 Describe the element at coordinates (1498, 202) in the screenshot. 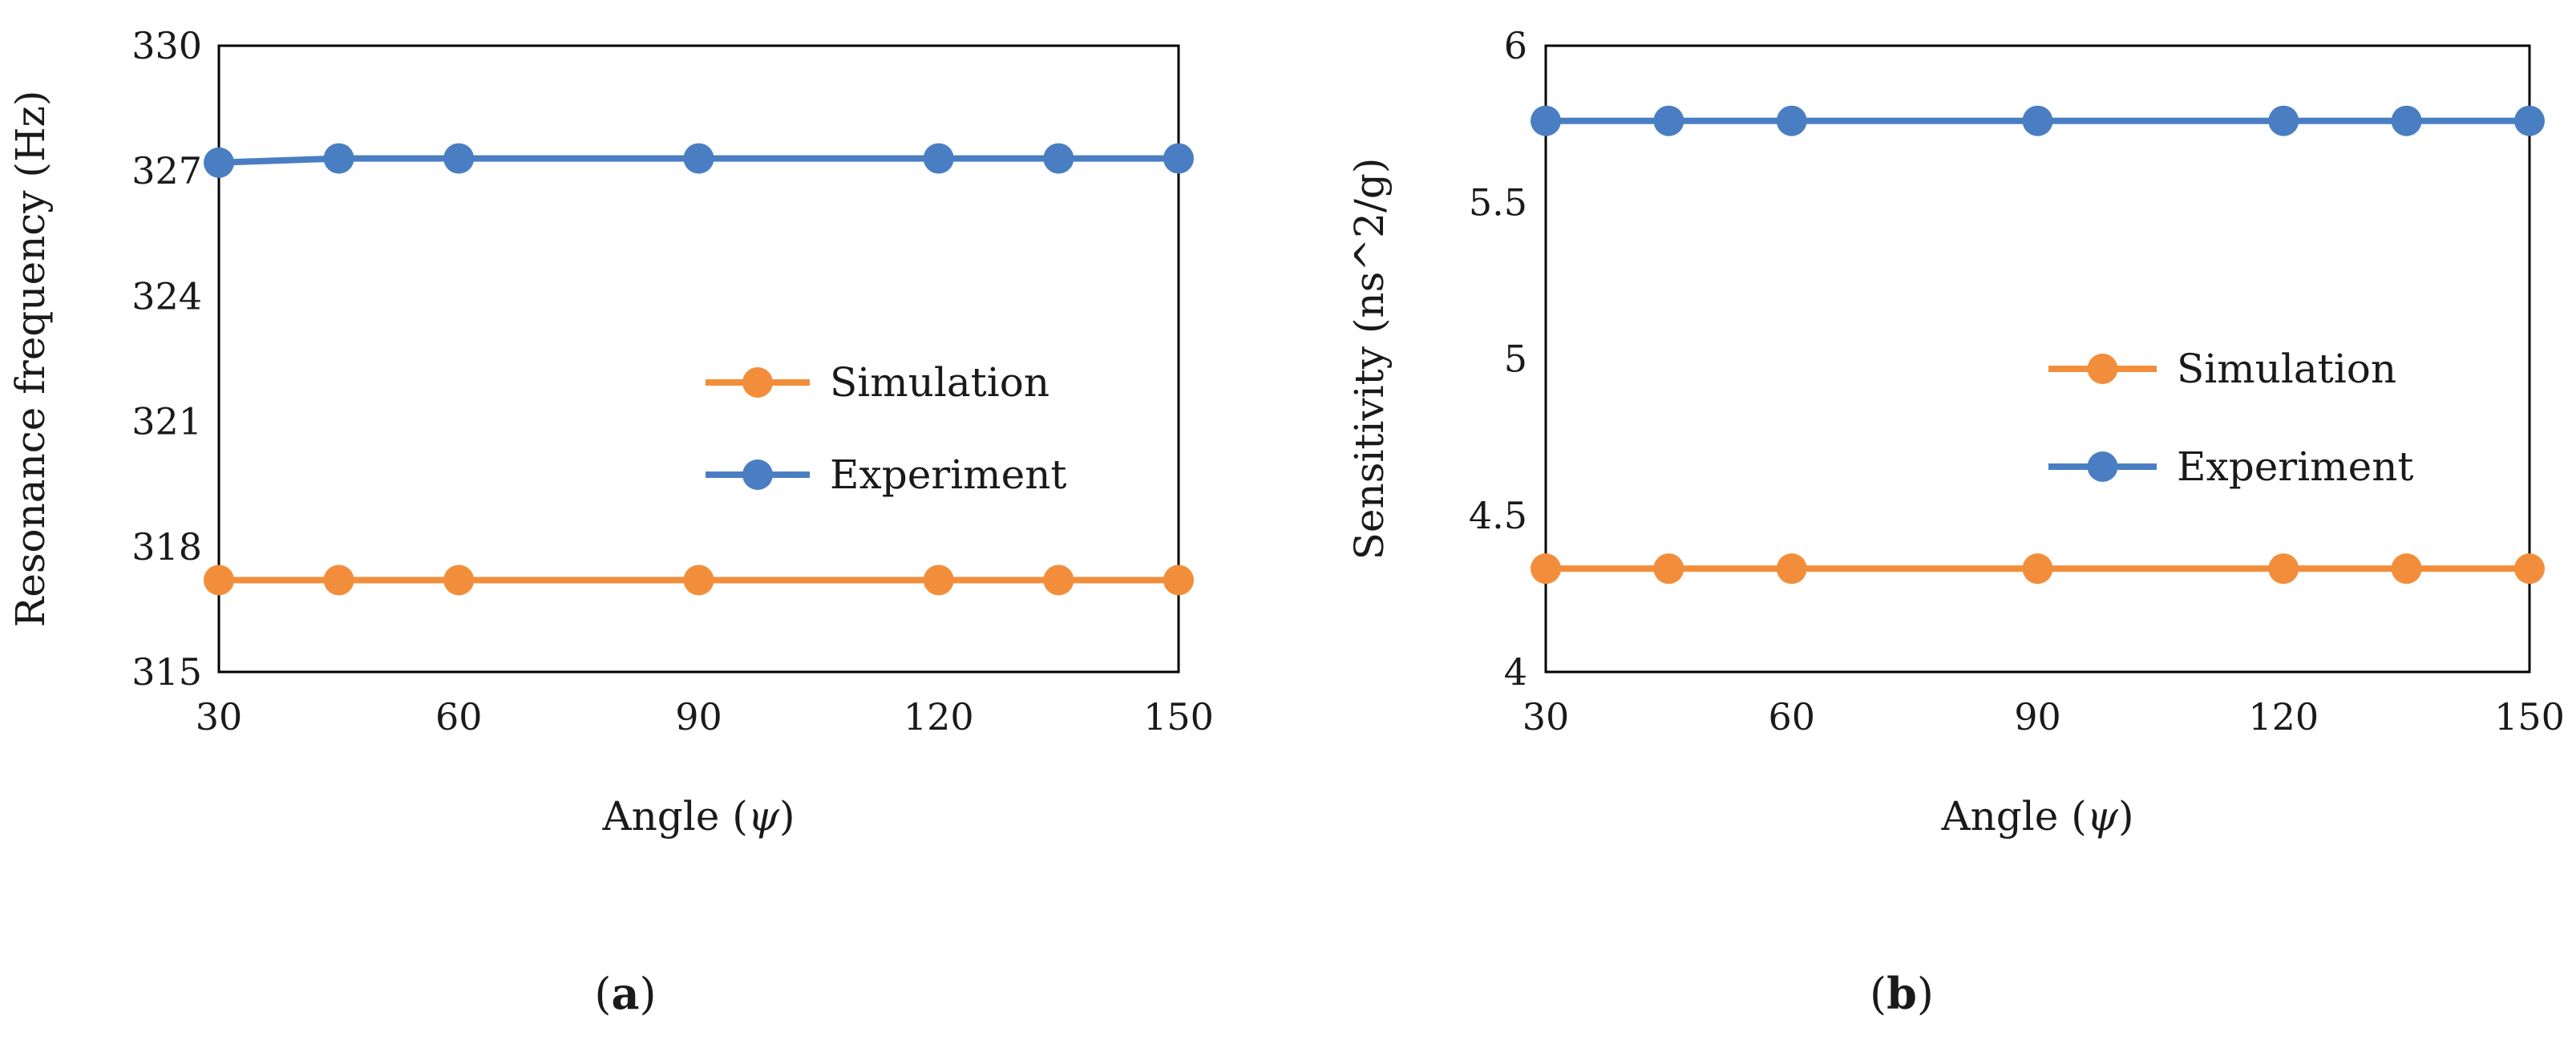

I see `y-tick-label: 5.5` at that location.